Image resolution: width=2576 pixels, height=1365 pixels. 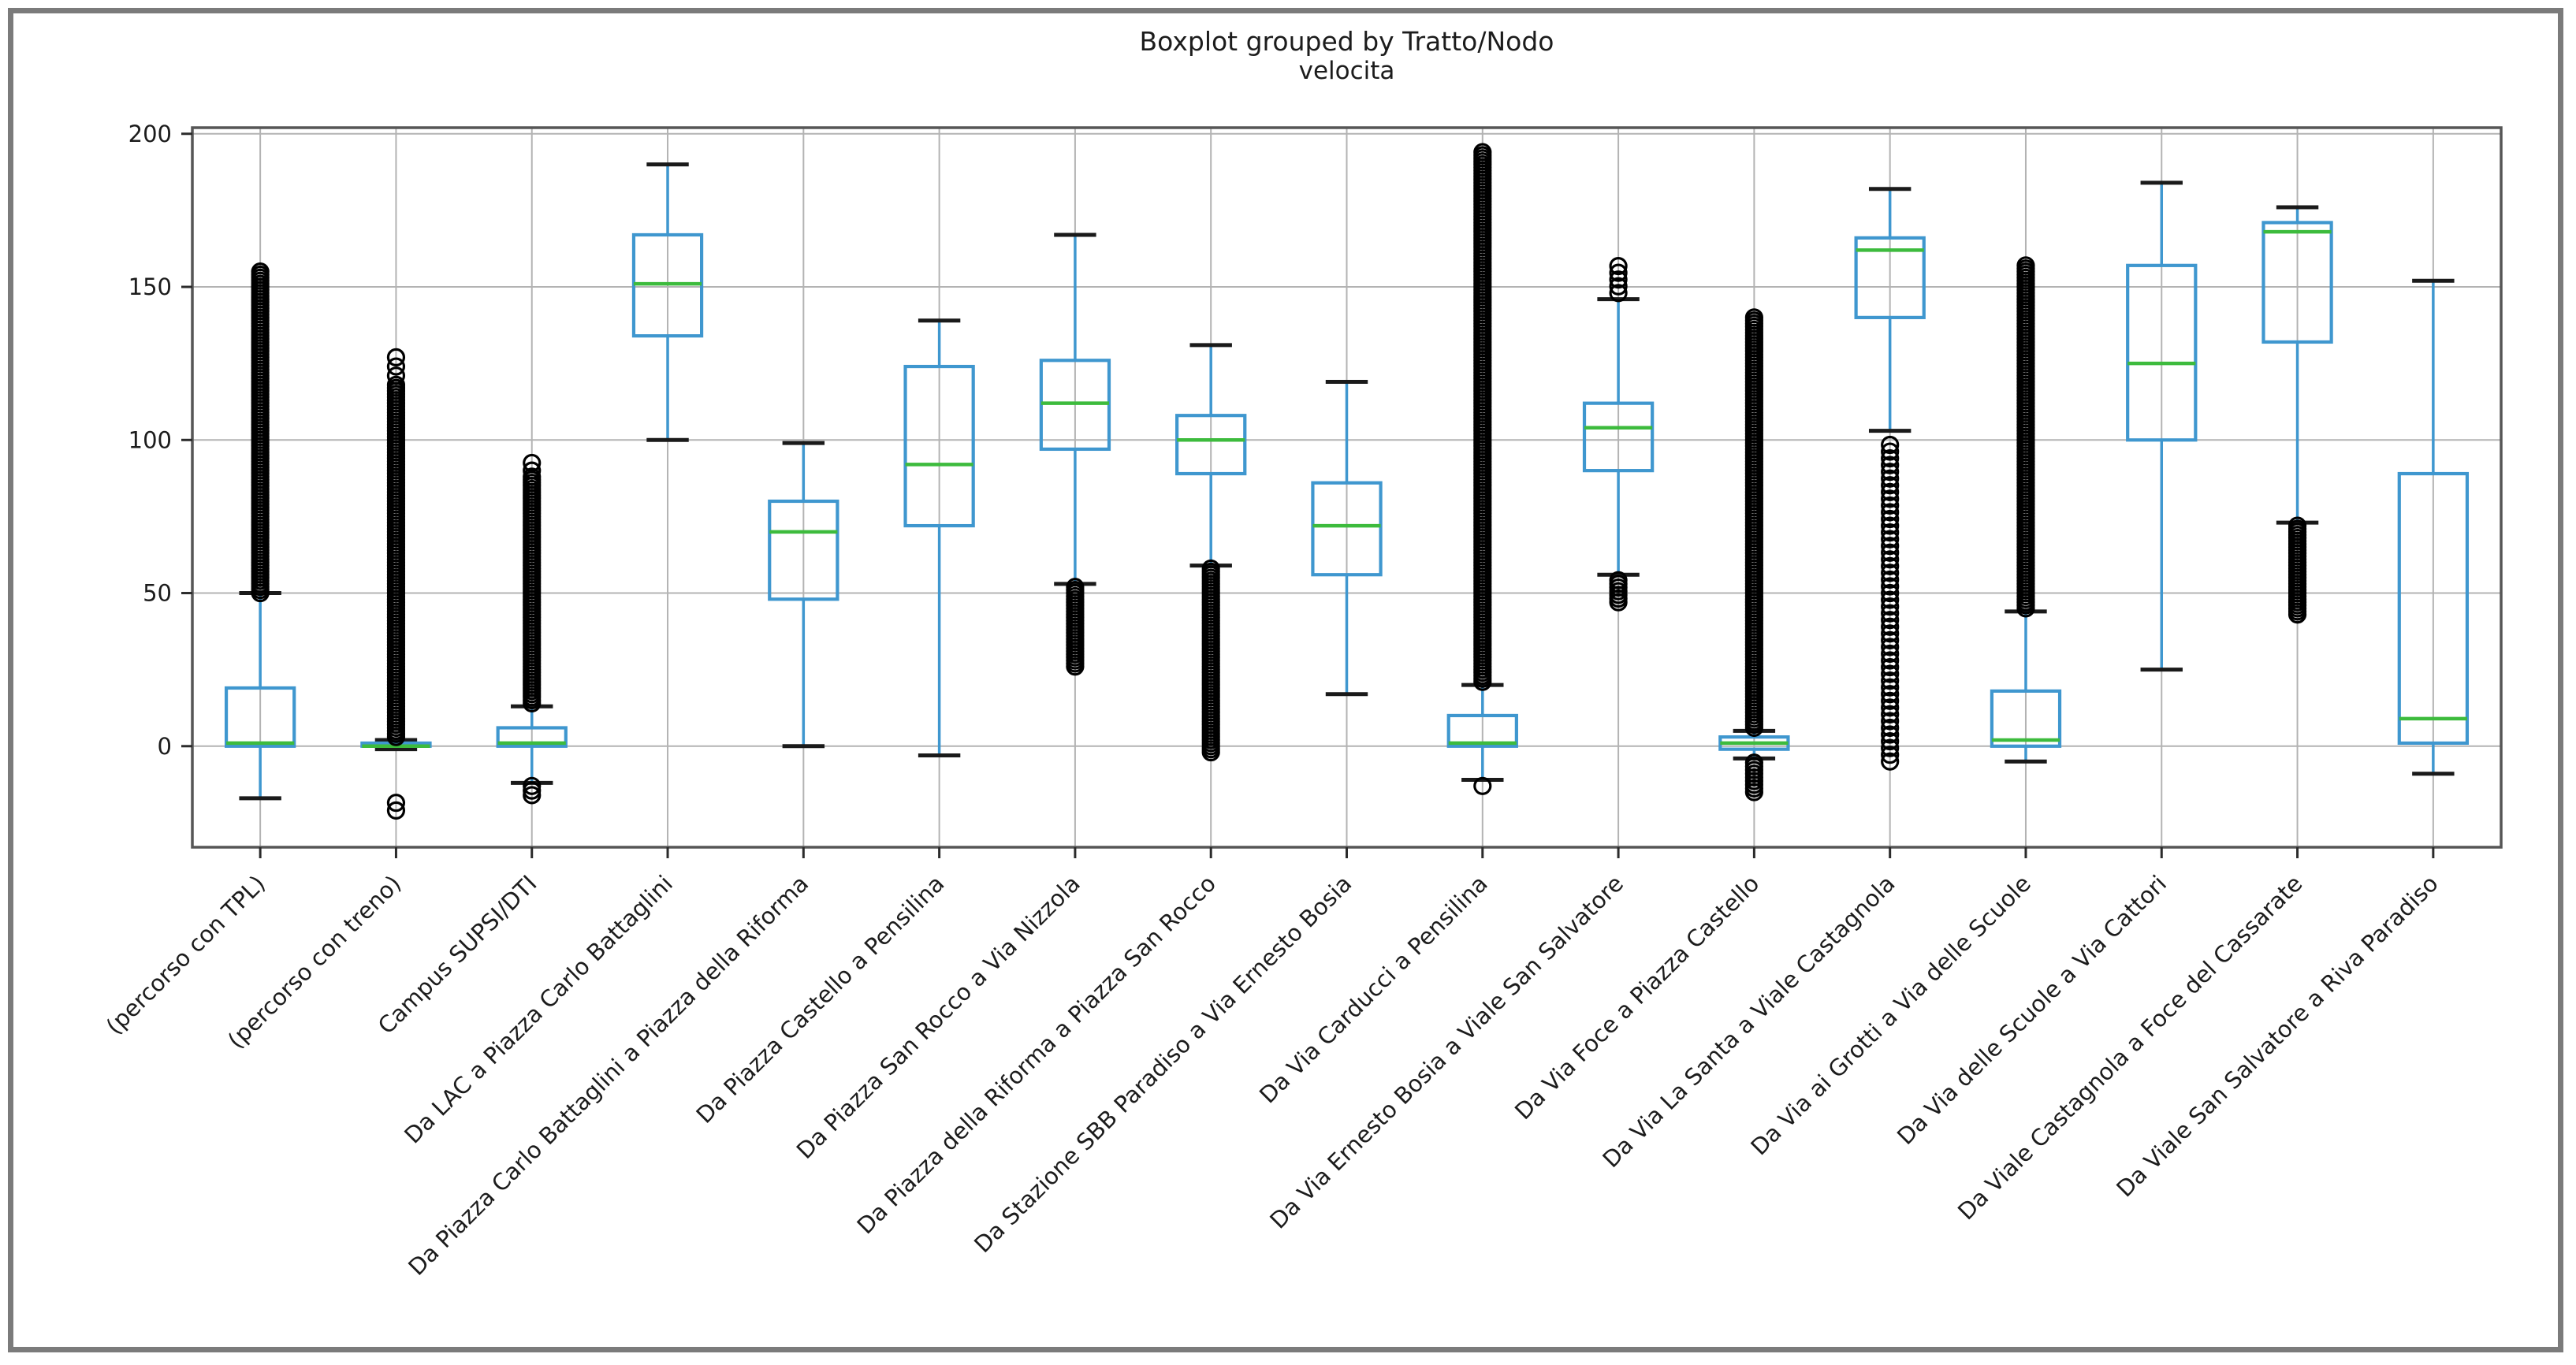 I want to click on chart-title: Boxplot grouped by Tratto/Nodo, so click(x=1346, y=41).